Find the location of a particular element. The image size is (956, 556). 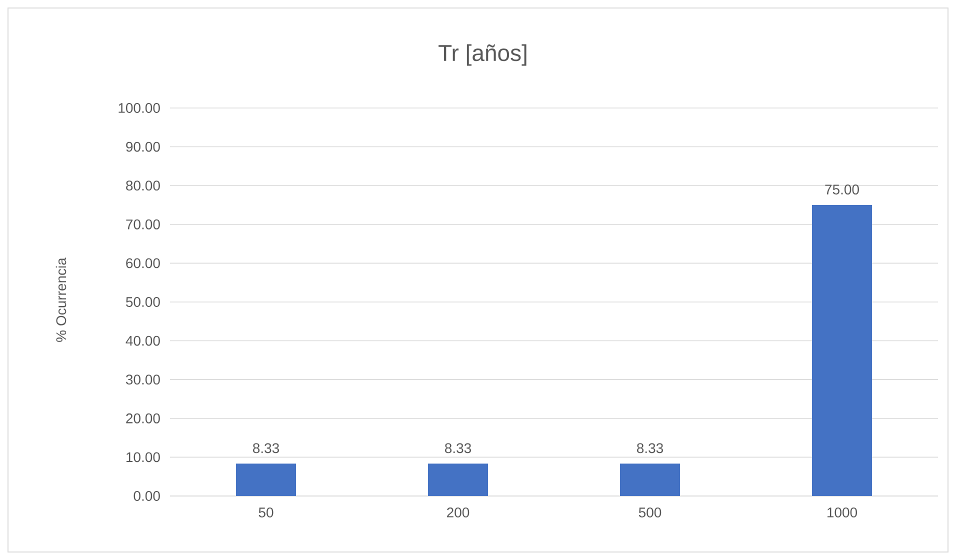

x-tick-label: 200 is located at coordinates (458, 513).